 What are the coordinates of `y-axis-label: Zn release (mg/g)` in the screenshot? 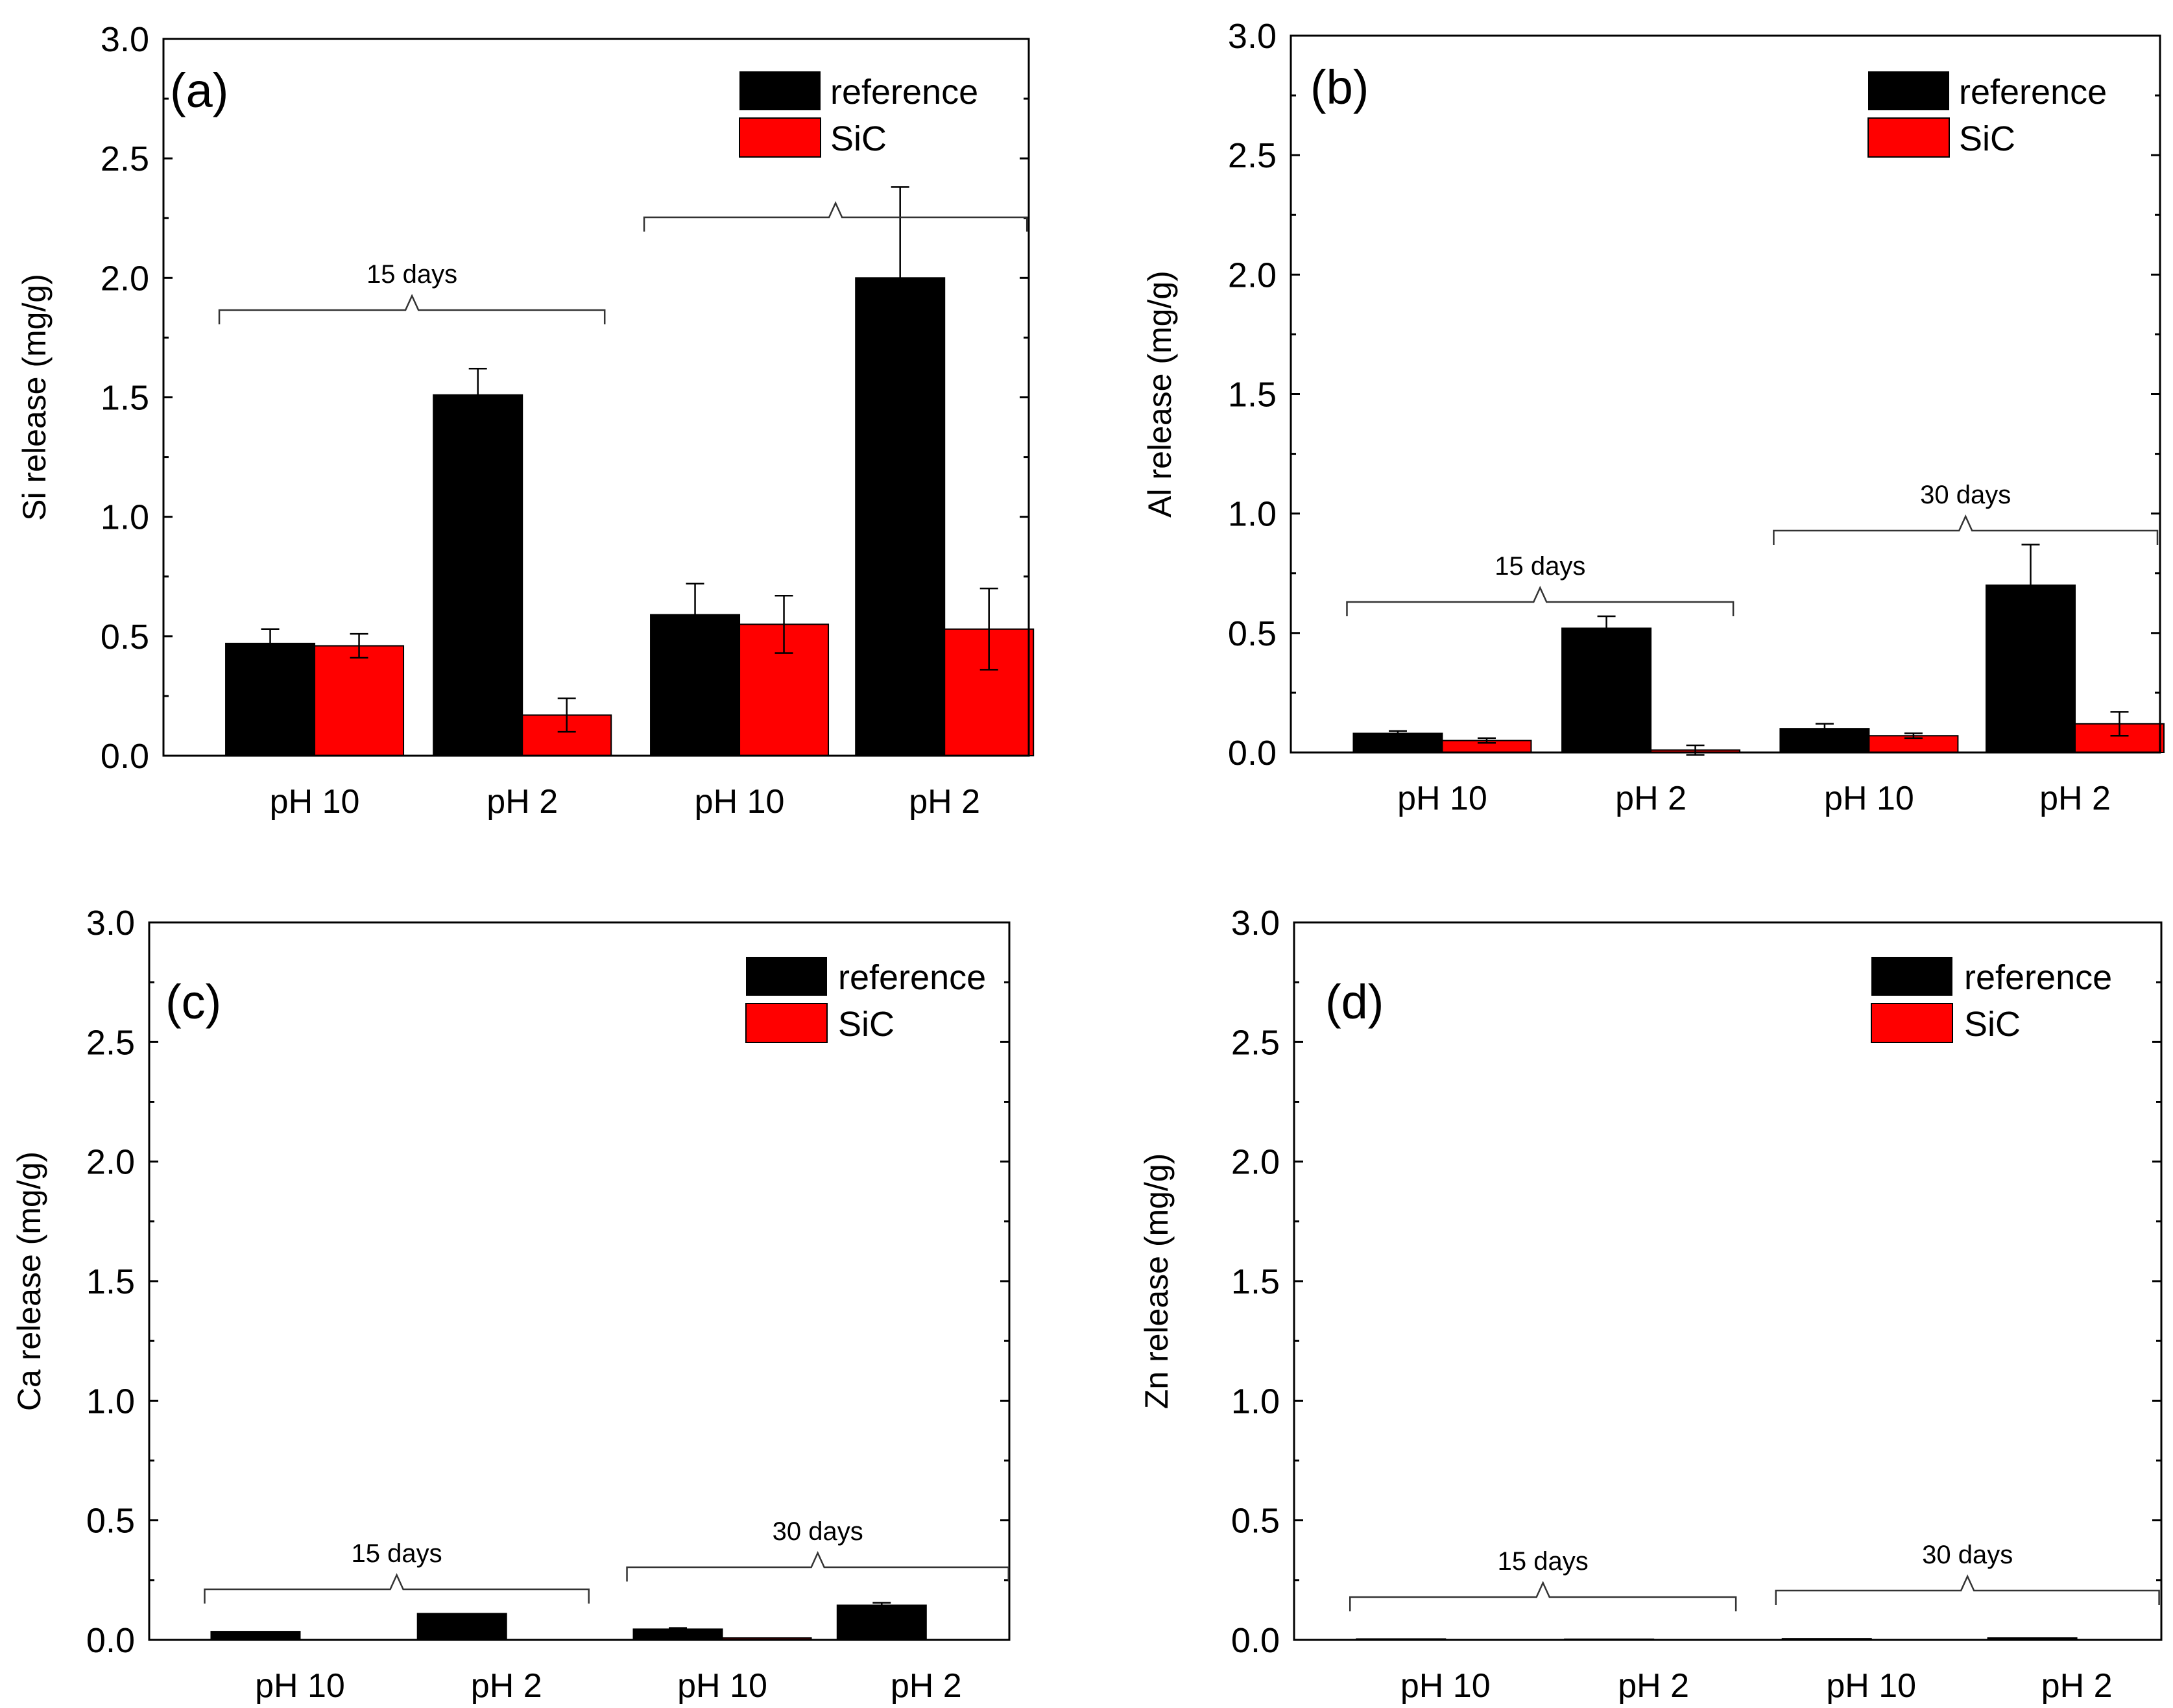 It's located at (1156, 1282).